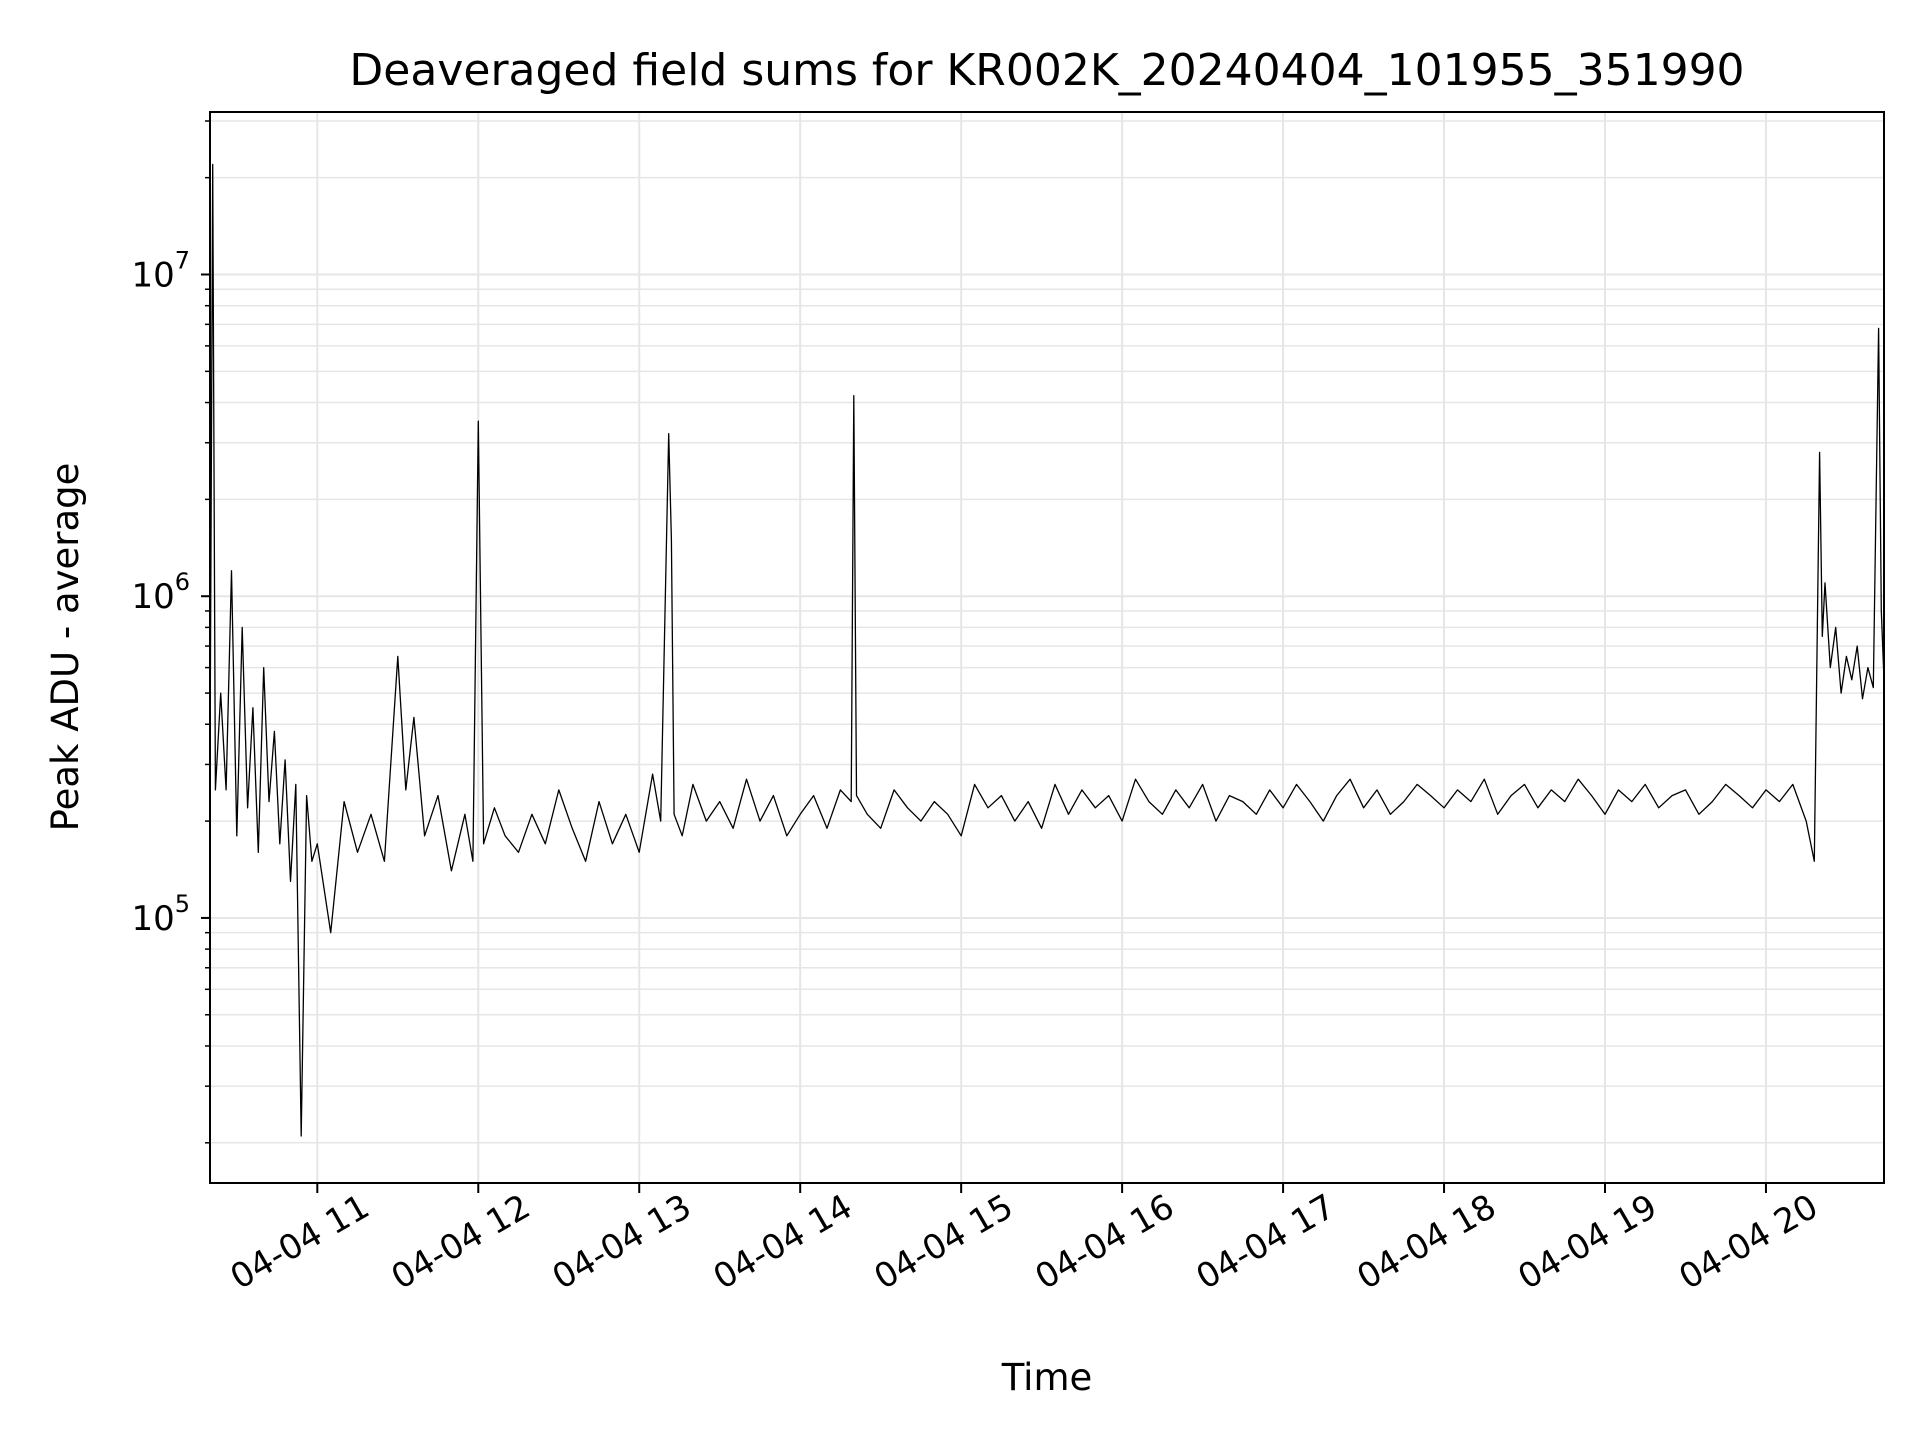  What do you see at coordinates (1427, 1242) in the screenshot?
I see `x-tick-label: 04-04 18` at bounding box center [1427, 1242].